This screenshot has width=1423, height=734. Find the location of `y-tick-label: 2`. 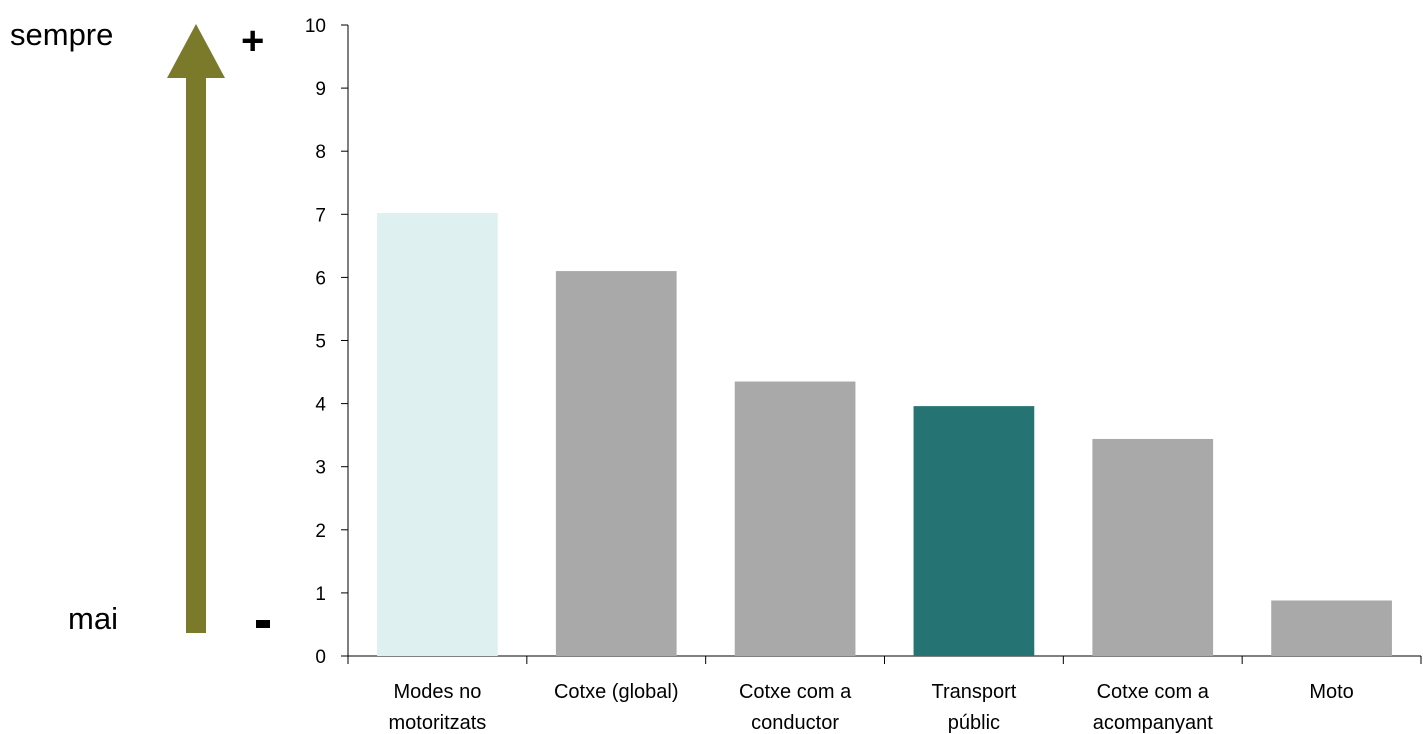

y-tick-label: 2 is located at coordinates (320, 531).